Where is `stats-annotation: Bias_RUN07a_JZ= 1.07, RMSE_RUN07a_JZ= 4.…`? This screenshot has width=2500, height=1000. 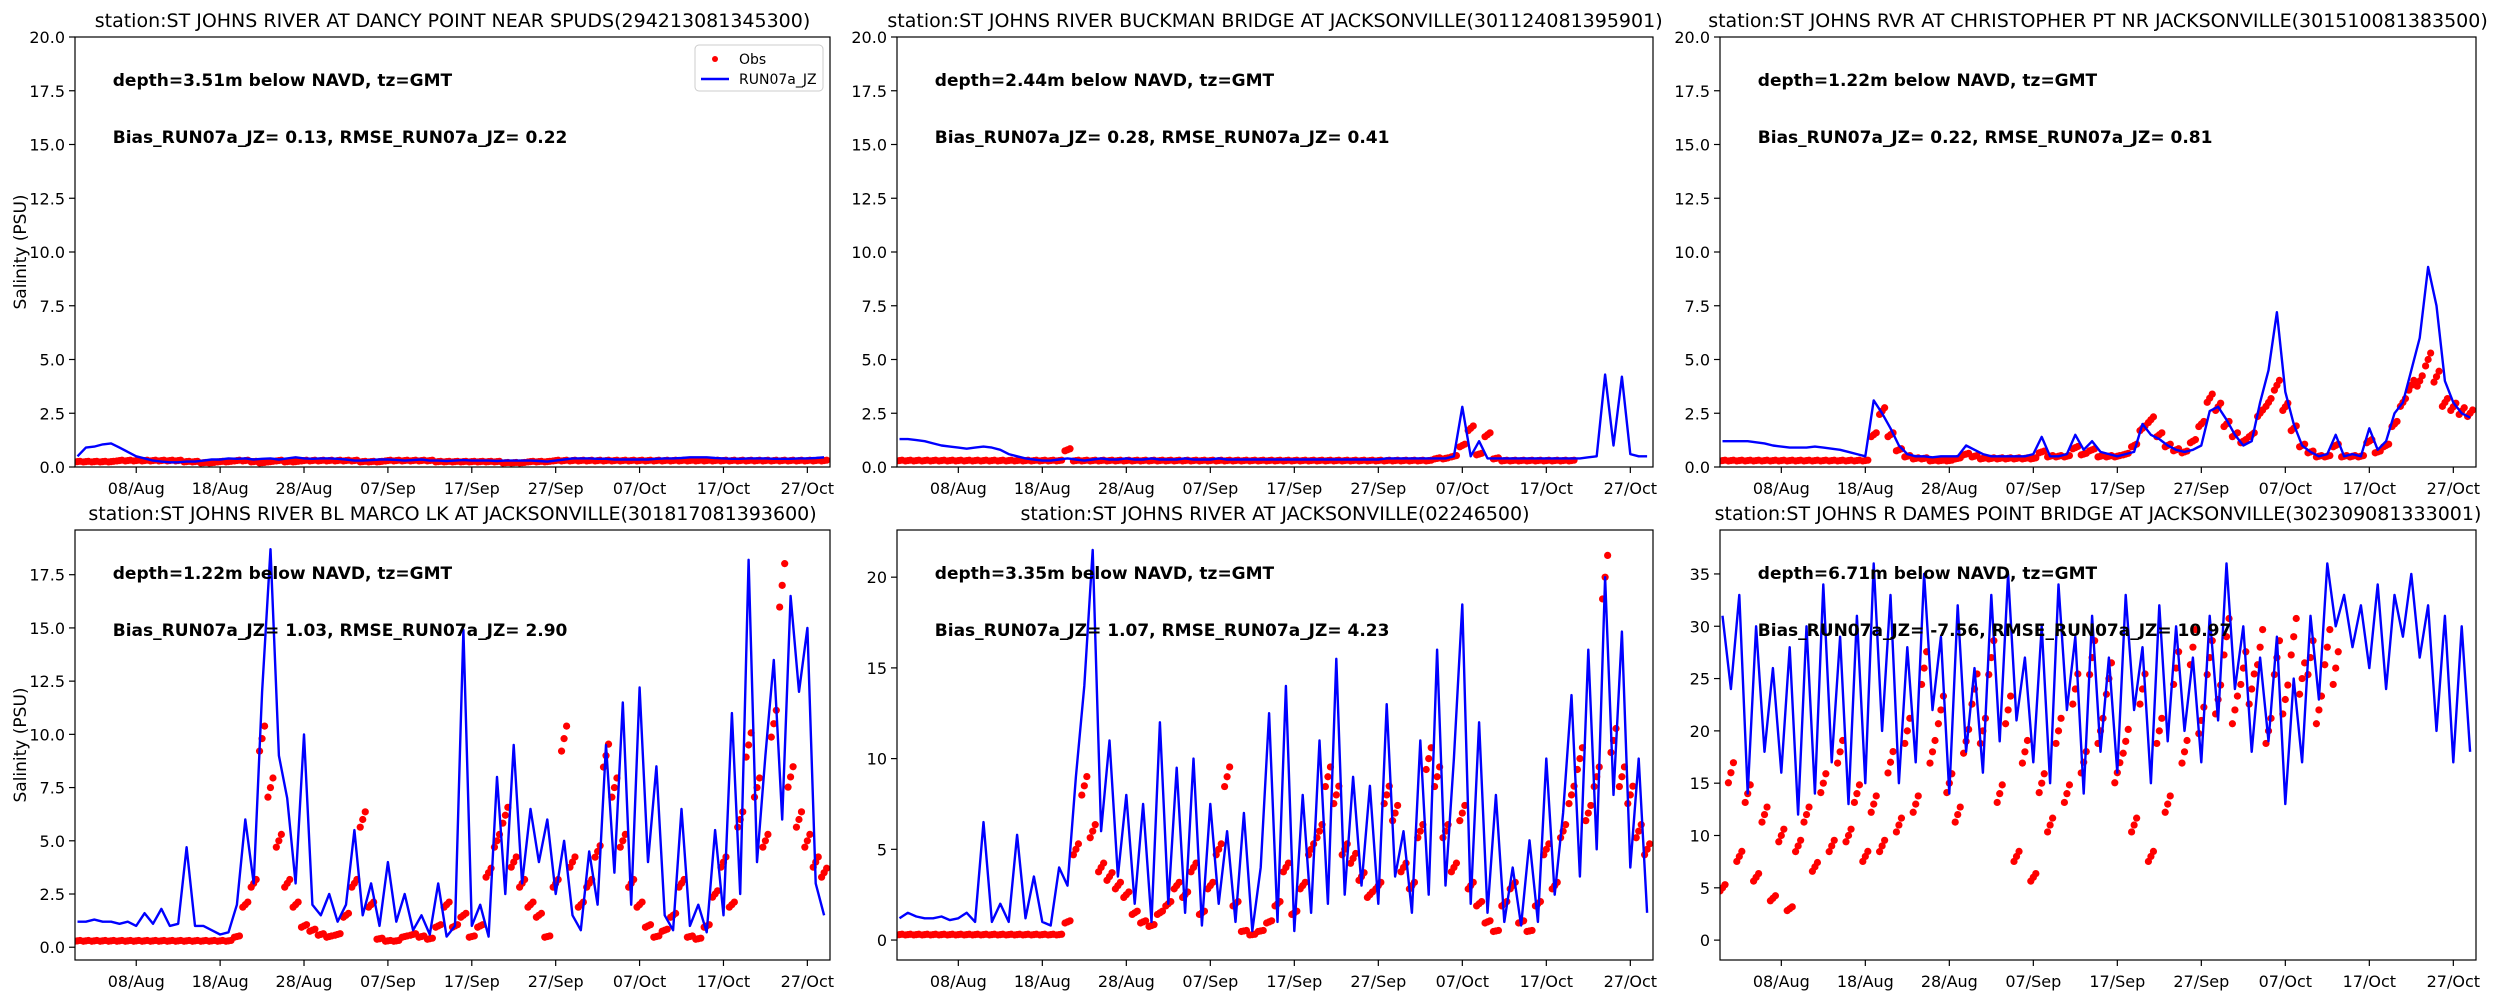
stats-annotation: Bias_RUN07a_JZ= 1.07, RMSE_RUN07a_JZ= 4.… is located at coordinates (1162, 631).